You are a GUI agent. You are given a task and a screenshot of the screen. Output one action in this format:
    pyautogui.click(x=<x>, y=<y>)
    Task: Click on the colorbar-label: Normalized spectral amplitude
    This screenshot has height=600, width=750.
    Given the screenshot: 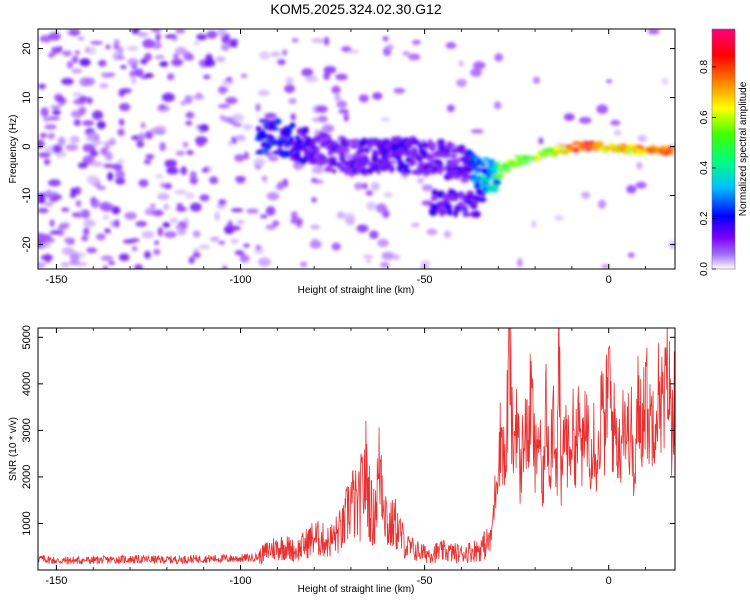 What is the action you would take?
    pyautogui.click(x=743, y=148)
    